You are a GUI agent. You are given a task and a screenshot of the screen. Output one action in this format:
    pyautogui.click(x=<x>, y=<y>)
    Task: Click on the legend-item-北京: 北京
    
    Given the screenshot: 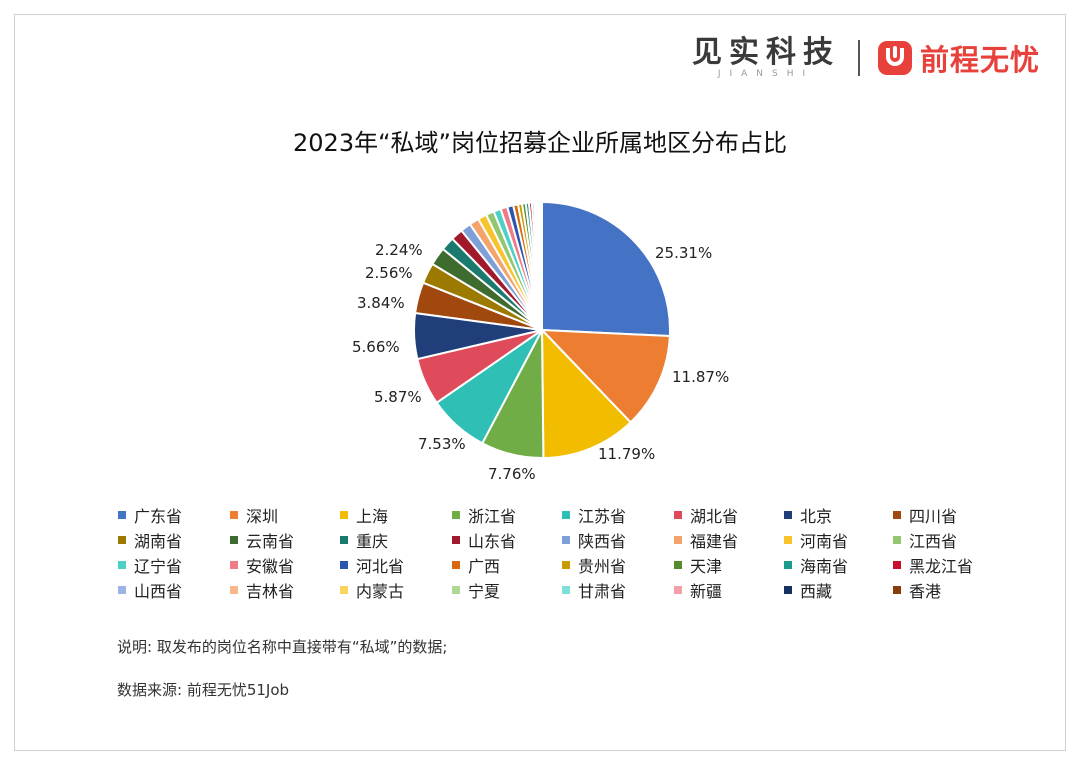 What is the action you would take?
    pyautogui.click(x=808, y=515)
    